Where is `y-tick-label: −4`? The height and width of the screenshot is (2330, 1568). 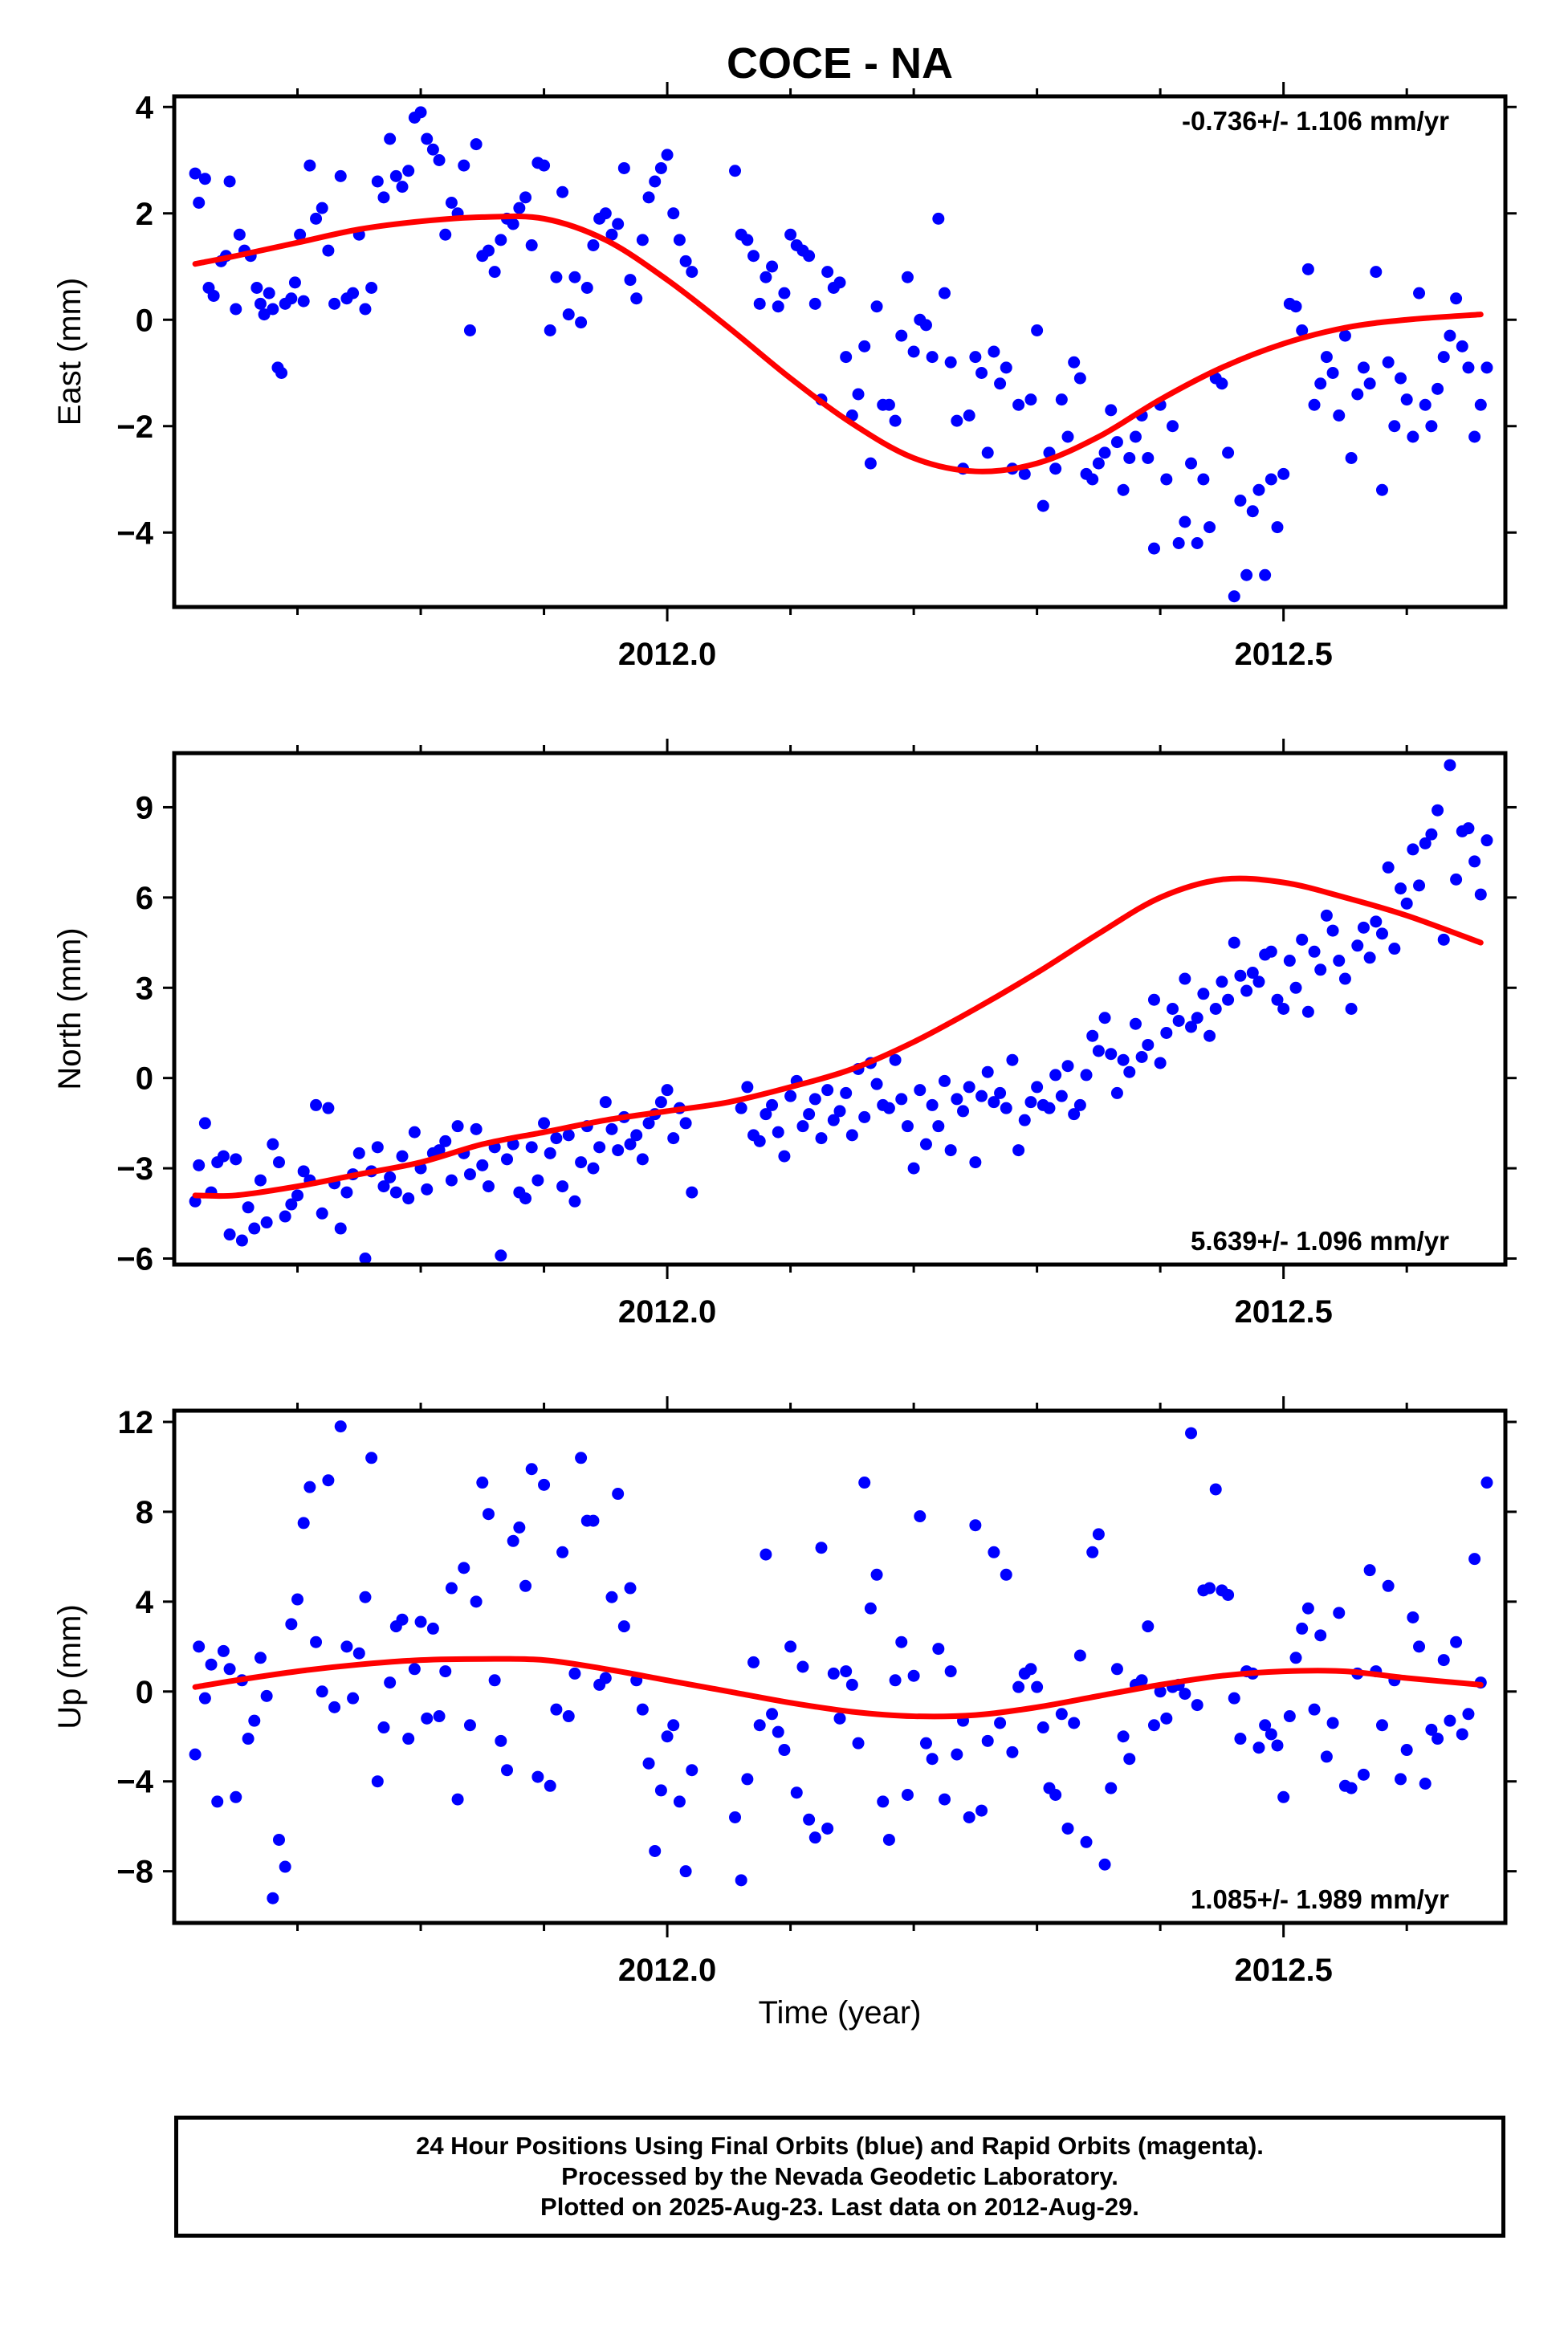 y-tick-label: −4 is located at coordinates (134, 533).